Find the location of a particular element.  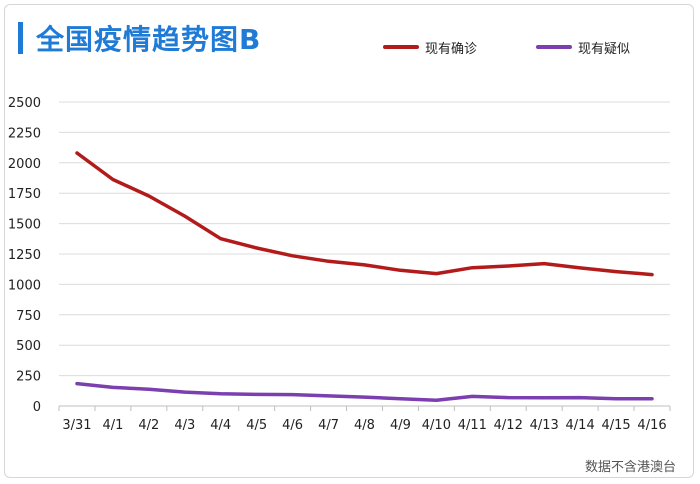

y-tick-label-2000: 2000 is located at coordinates (24, 164).